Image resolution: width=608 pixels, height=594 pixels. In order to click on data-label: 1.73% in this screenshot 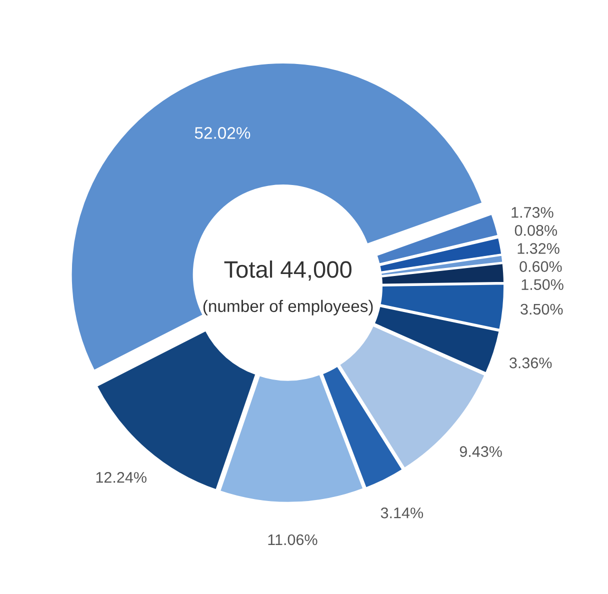, I will do `click(533, 212)`.